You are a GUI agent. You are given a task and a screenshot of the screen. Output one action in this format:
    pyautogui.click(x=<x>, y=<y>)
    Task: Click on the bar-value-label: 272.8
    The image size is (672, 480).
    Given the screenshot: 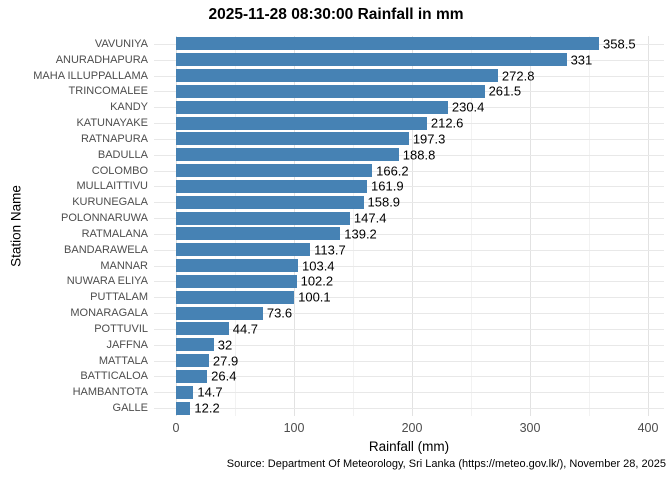 What is the action you would take?
    pyautogui.click(x=518, y=76)
    